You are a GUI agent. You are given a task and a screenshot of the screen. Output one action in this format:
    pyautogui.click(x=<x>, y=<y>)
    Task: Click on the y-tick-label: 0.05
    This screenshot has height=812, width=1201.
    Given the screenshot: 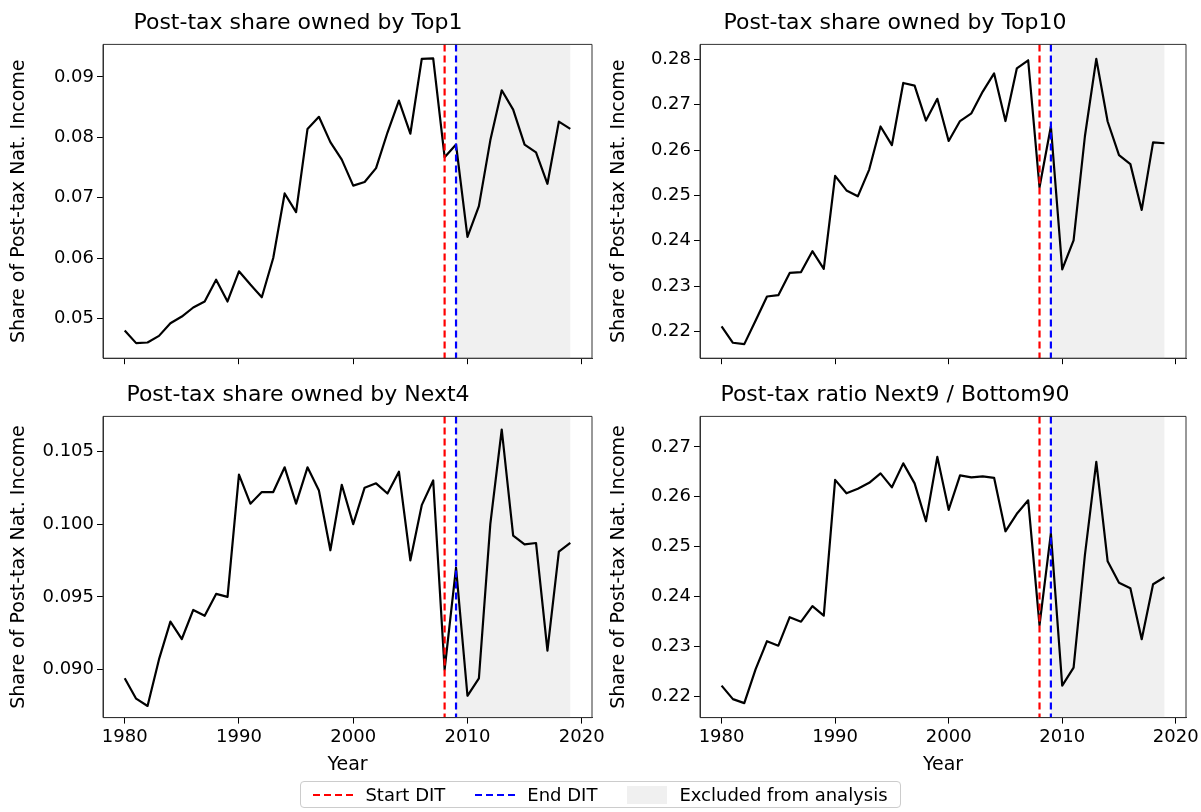 What is the action you would take?
    pyautogui.click(x=73, y=317)
    